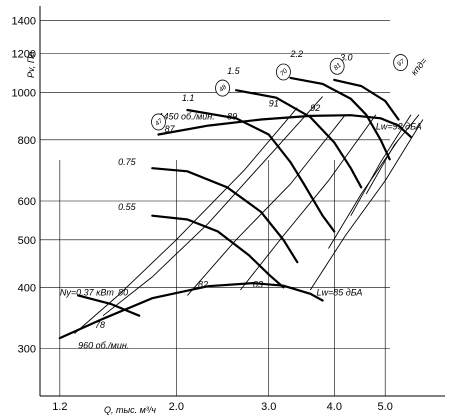  What do you see at coordinates (187, 116) in the screenshot?
I see `annotation: 1450 об./мин.` at bounding box center [187, 116].